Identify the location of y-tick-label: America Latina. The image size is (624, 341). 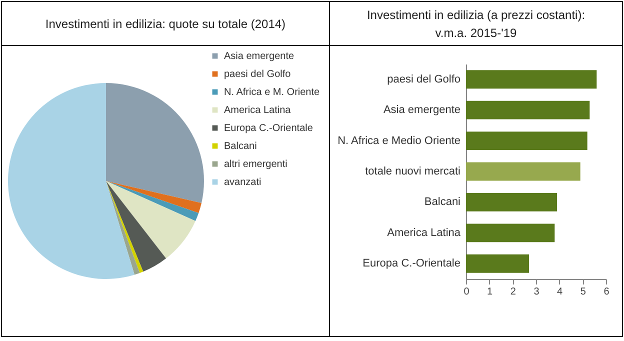
(424, 232).